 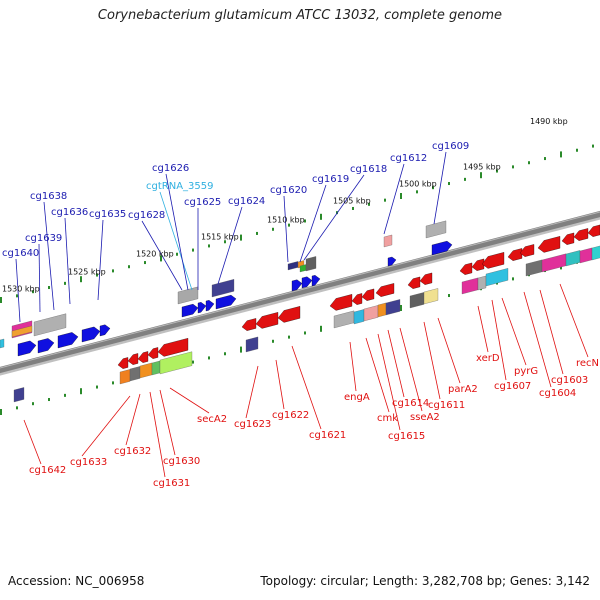 I want to click on gene-label-reverse: secA2, so click(x=212, y=419).